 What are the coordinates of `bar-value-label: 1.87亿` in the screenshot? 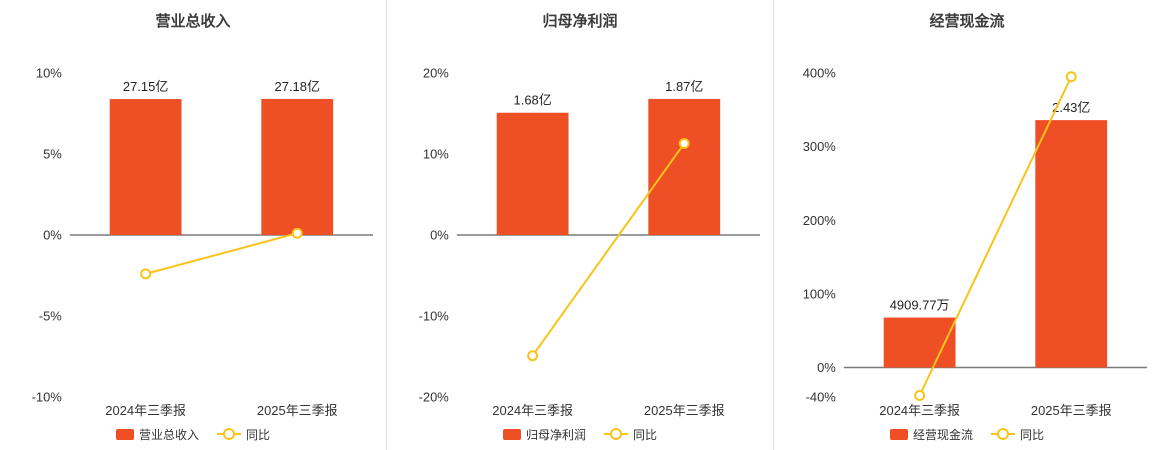 It's located at (684, 86).